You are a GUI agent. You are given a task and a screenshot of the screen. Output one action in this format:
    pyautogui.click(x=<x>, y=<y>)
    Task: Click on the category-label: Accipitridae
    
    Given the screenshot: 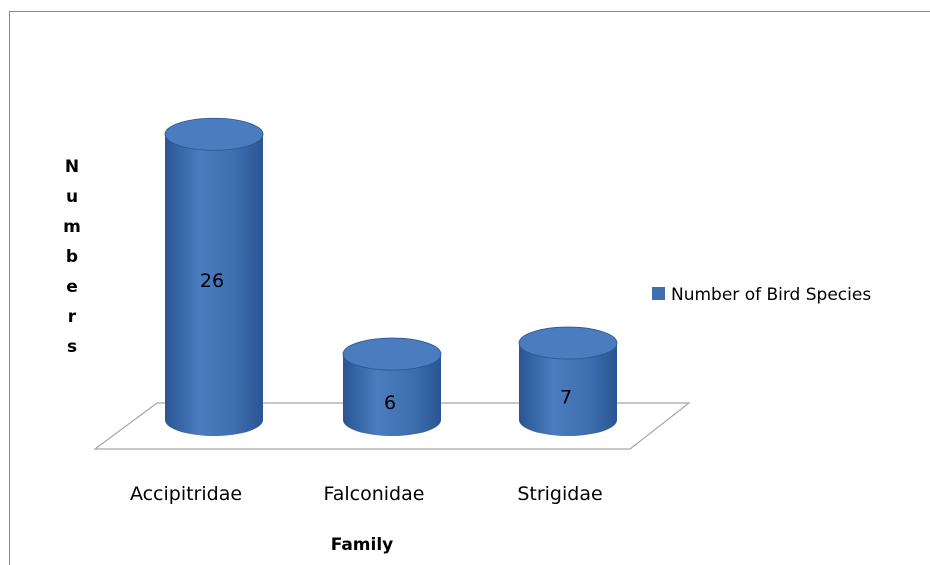 What is the action you would take?
    pyautogui.click(x=186, y=494)
    